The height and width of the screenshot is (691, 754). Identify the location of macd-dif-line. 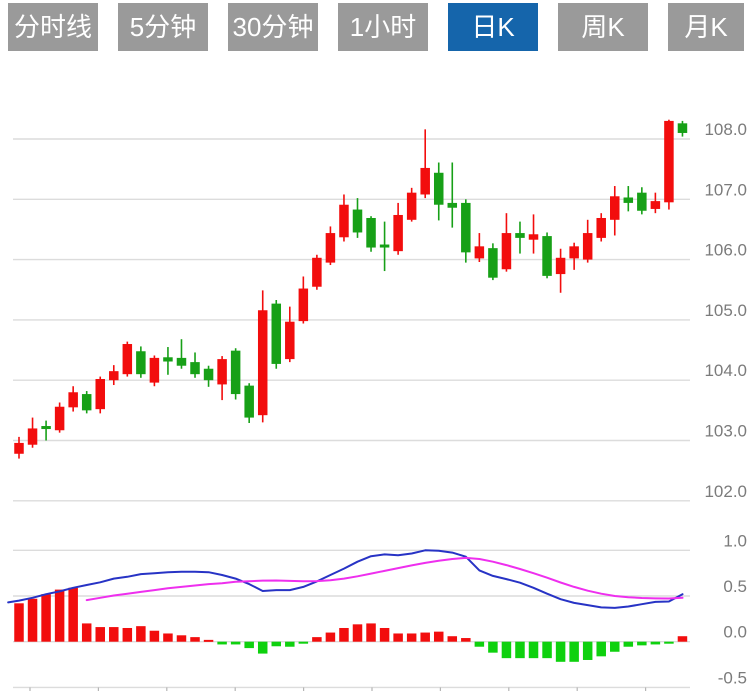
(345, 579).